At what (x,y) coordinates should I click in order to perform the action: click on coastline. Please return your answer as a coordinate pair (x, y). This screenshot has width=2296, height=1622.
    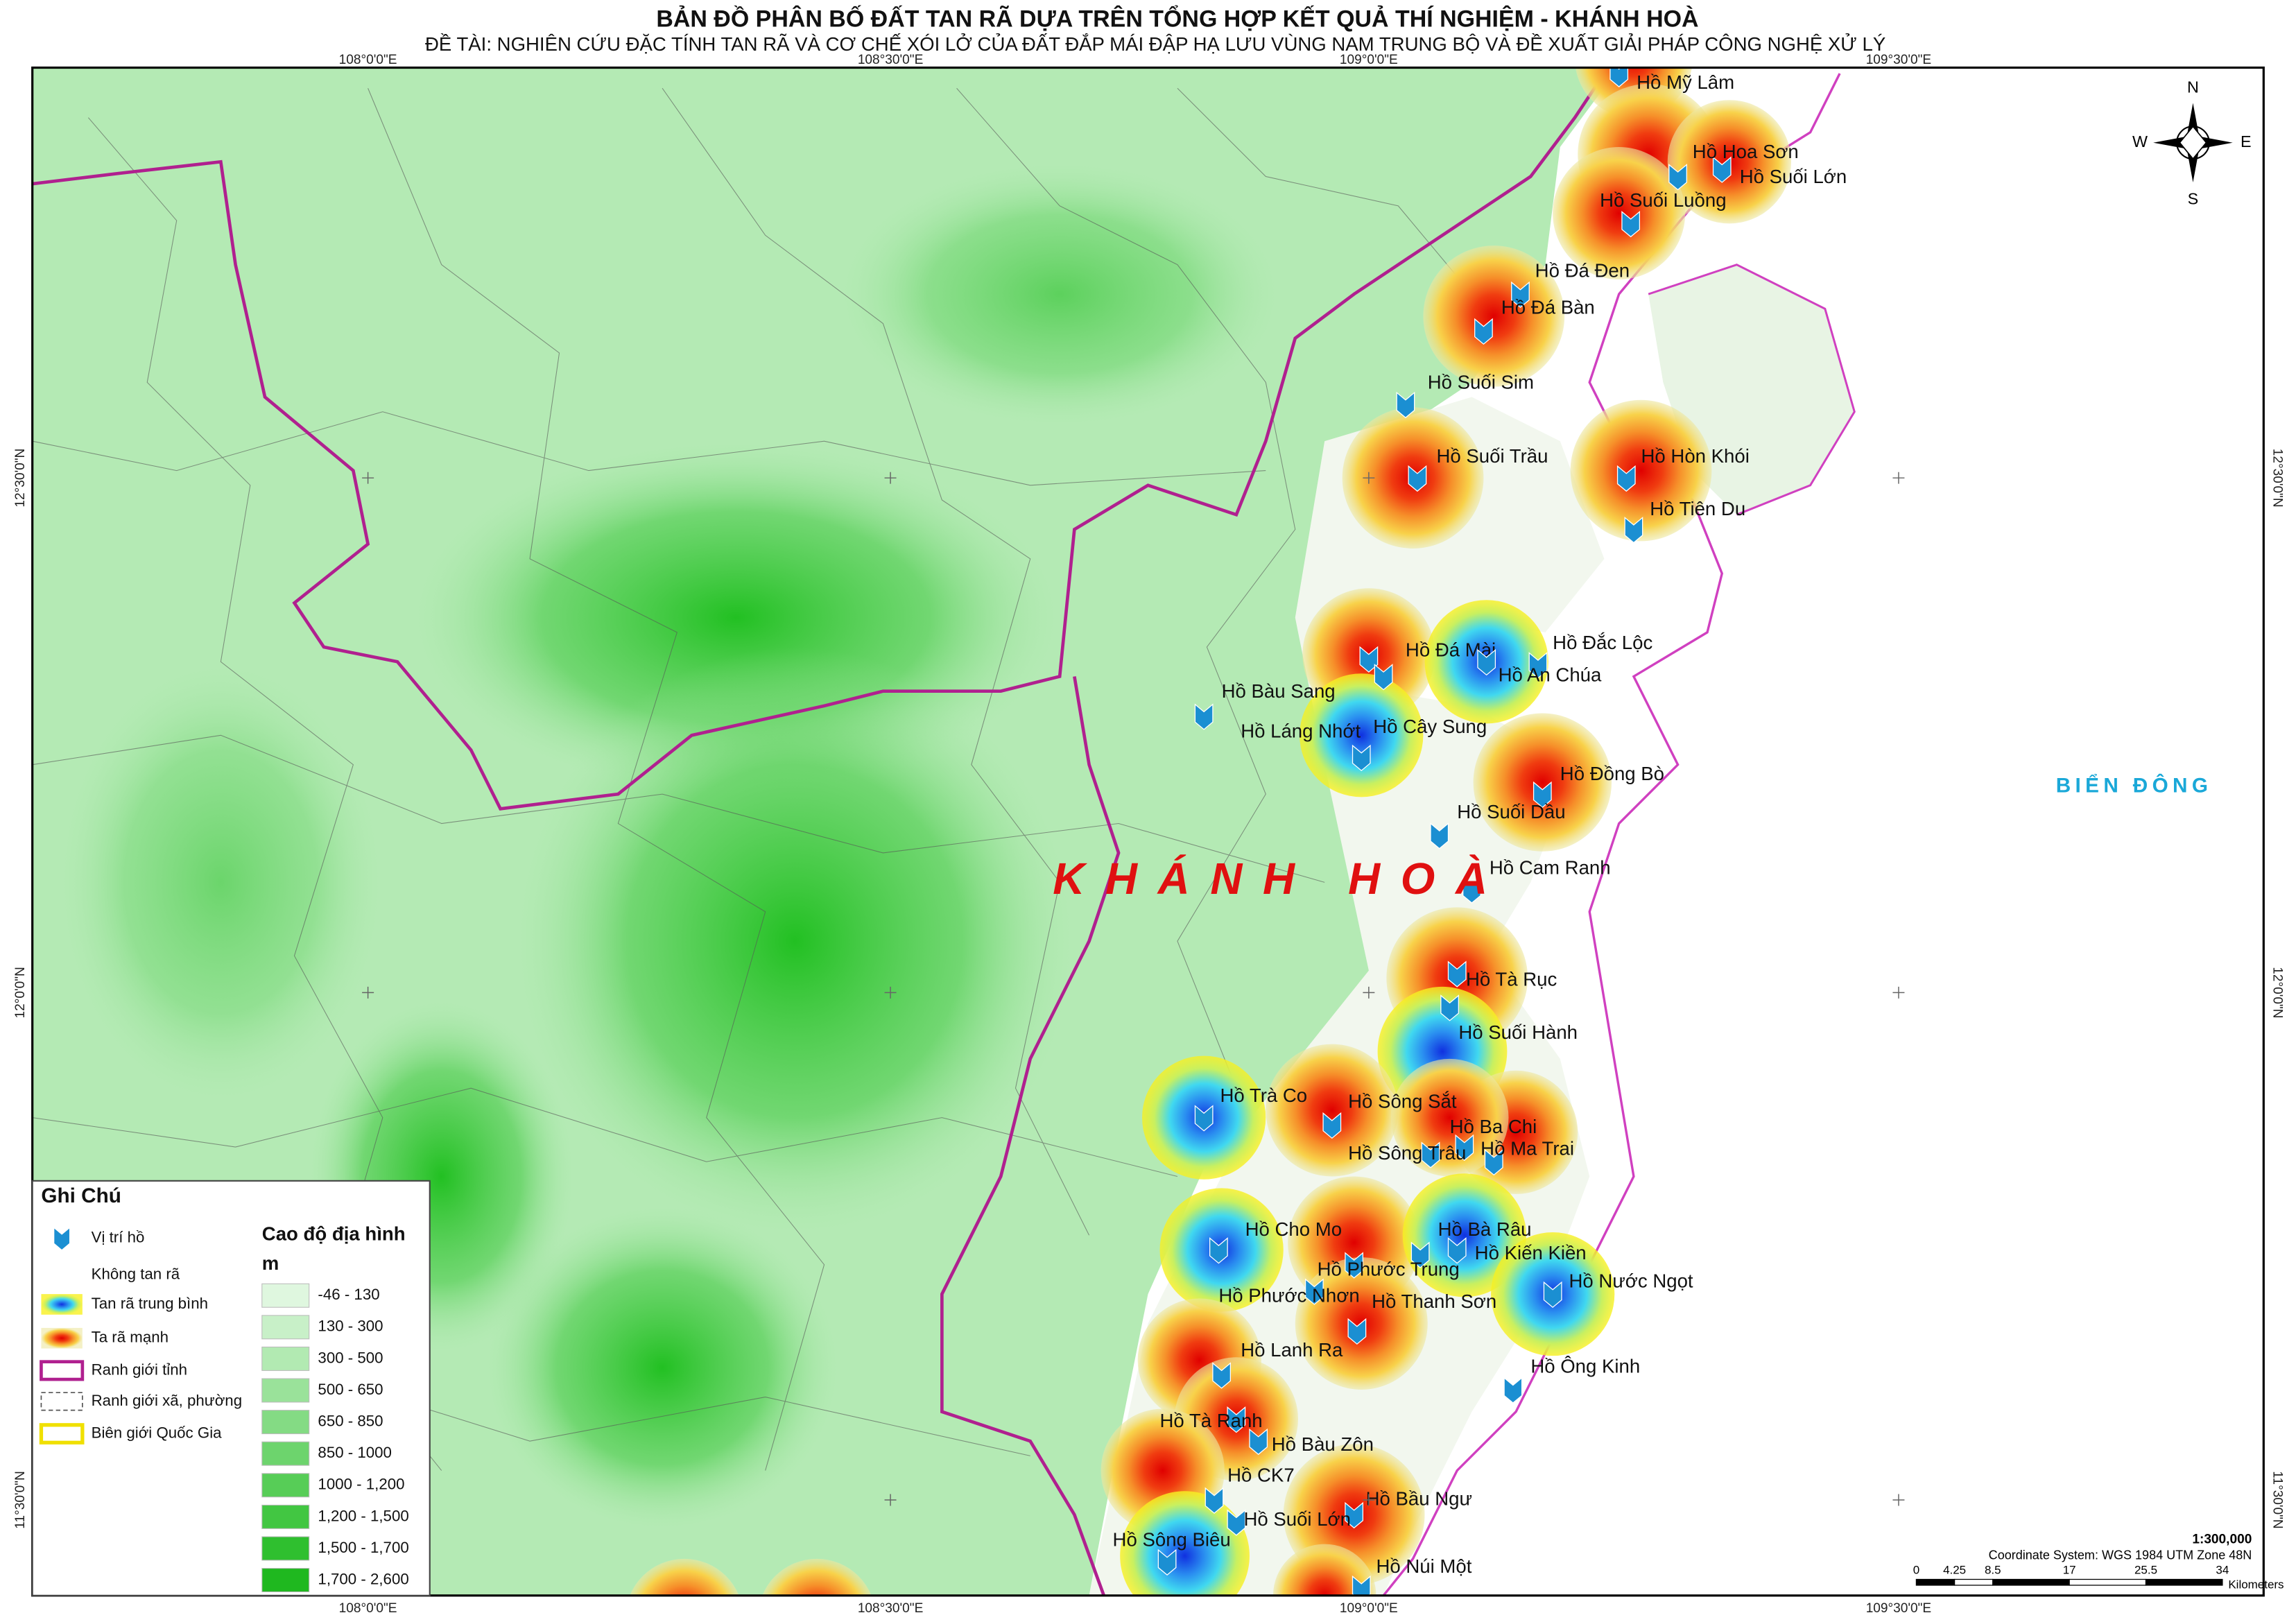
    Looking at the image, I should click on (1752, 390).